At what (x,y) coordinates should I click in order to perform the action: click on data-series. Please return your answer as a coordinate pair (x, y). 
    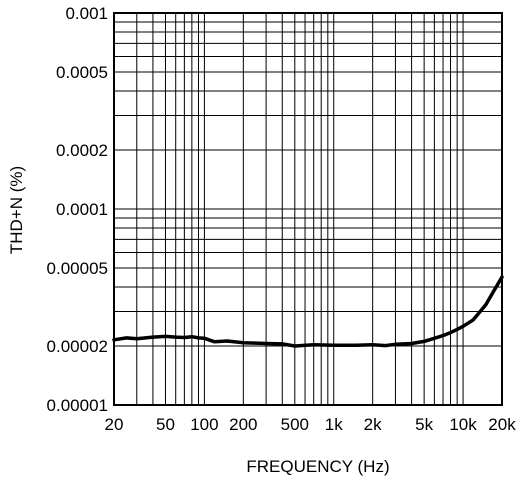
    Looking at the image, I should click on (308, 311).